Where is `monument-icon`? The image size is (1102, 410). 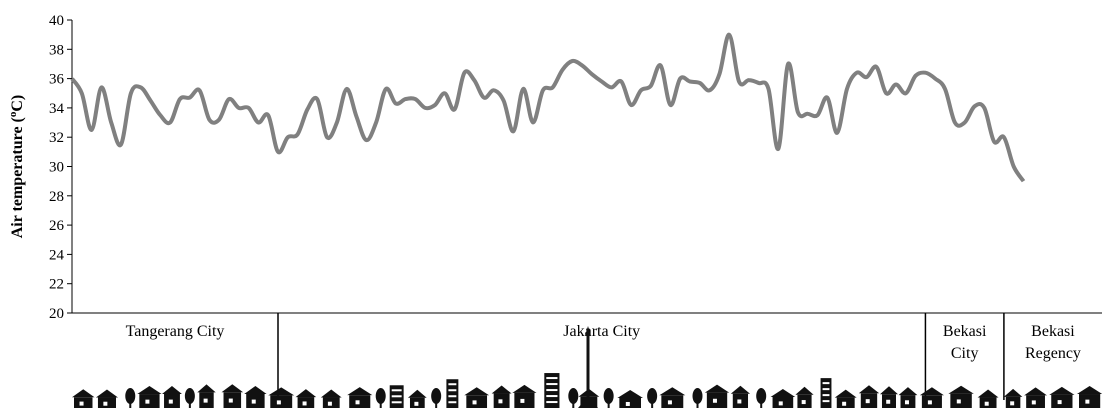
monument-icon is located at coordinates (588, 365).